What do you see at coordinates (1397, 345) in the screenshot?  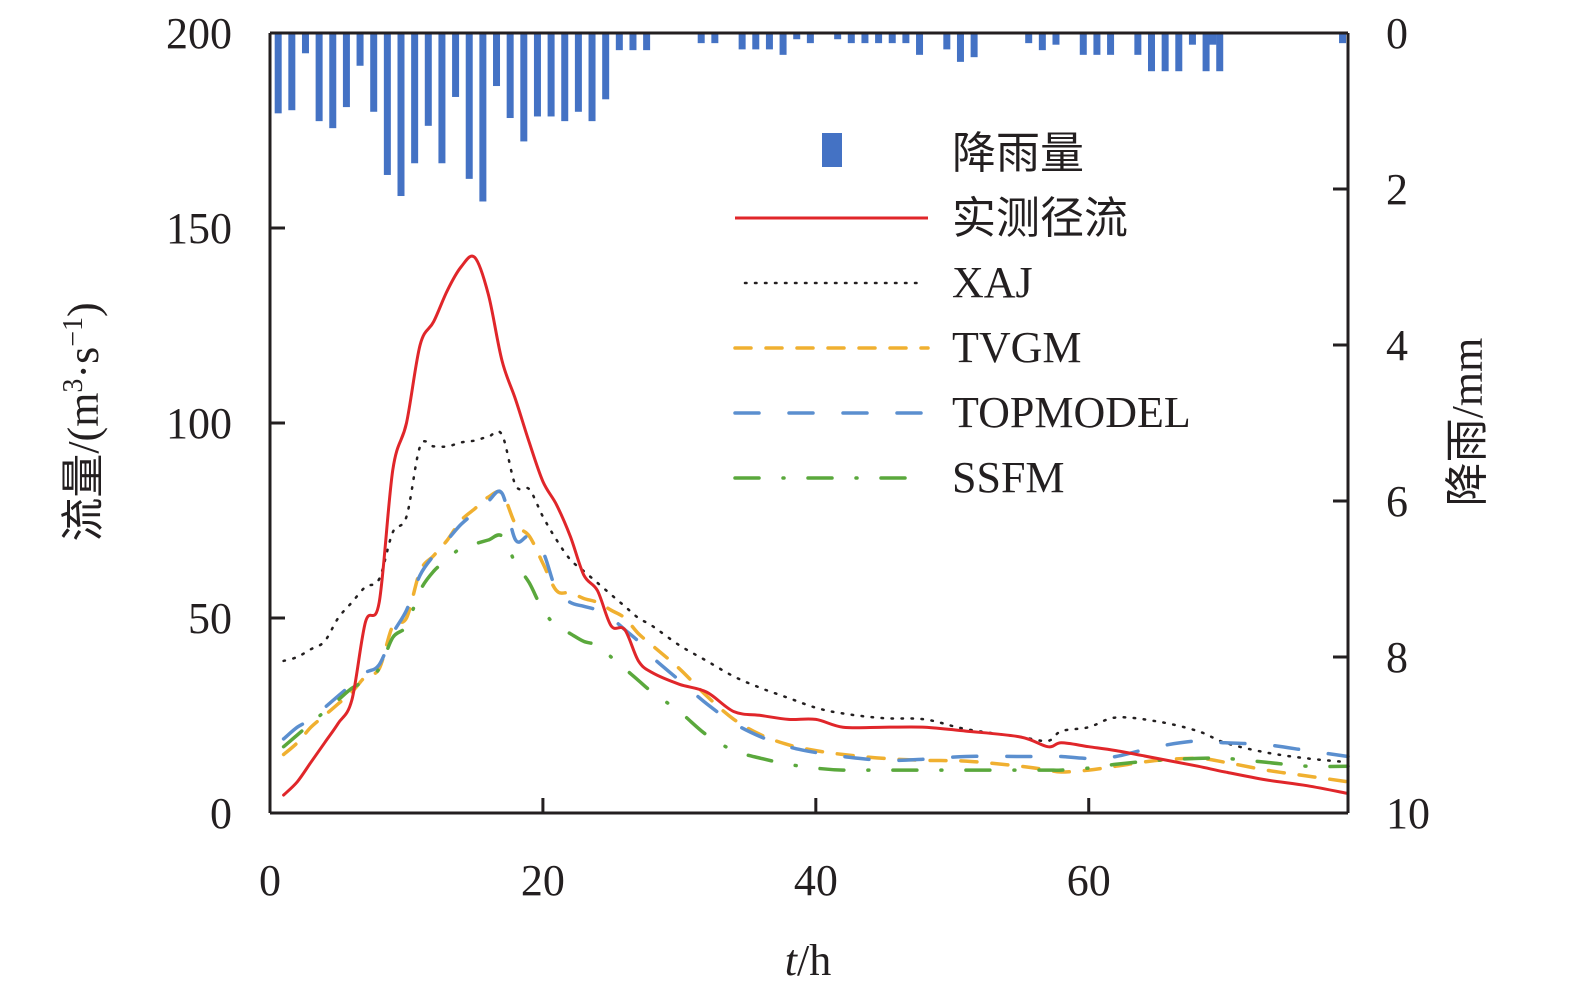 I see `y-right-tick-label: 4` at bounding box center [1397, 345].